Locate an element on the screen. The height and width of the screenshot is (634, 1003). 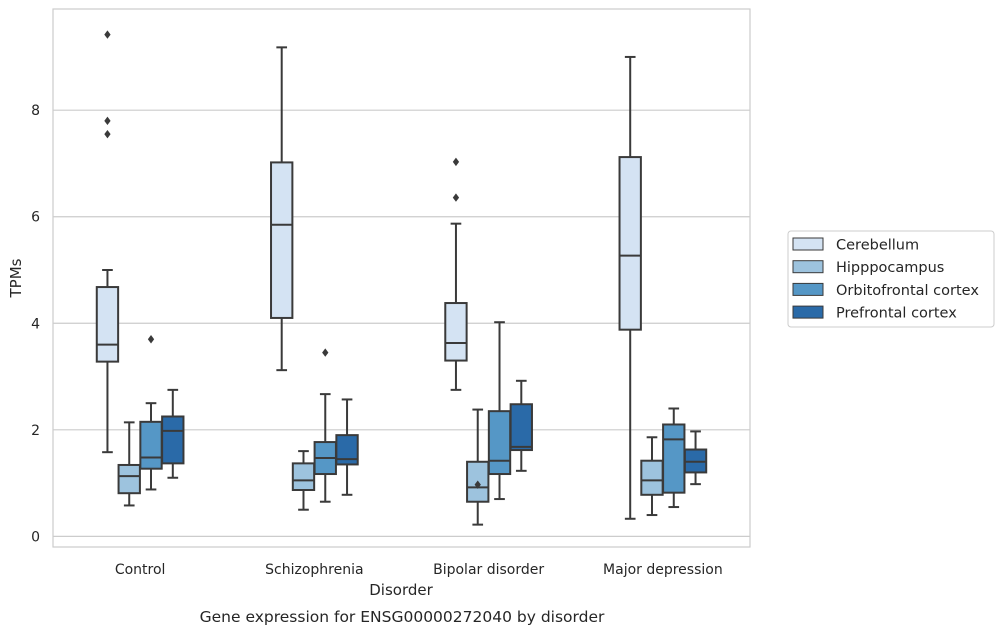
x-tick-label: Bipolar disorder is located at coordinates (488, 570).